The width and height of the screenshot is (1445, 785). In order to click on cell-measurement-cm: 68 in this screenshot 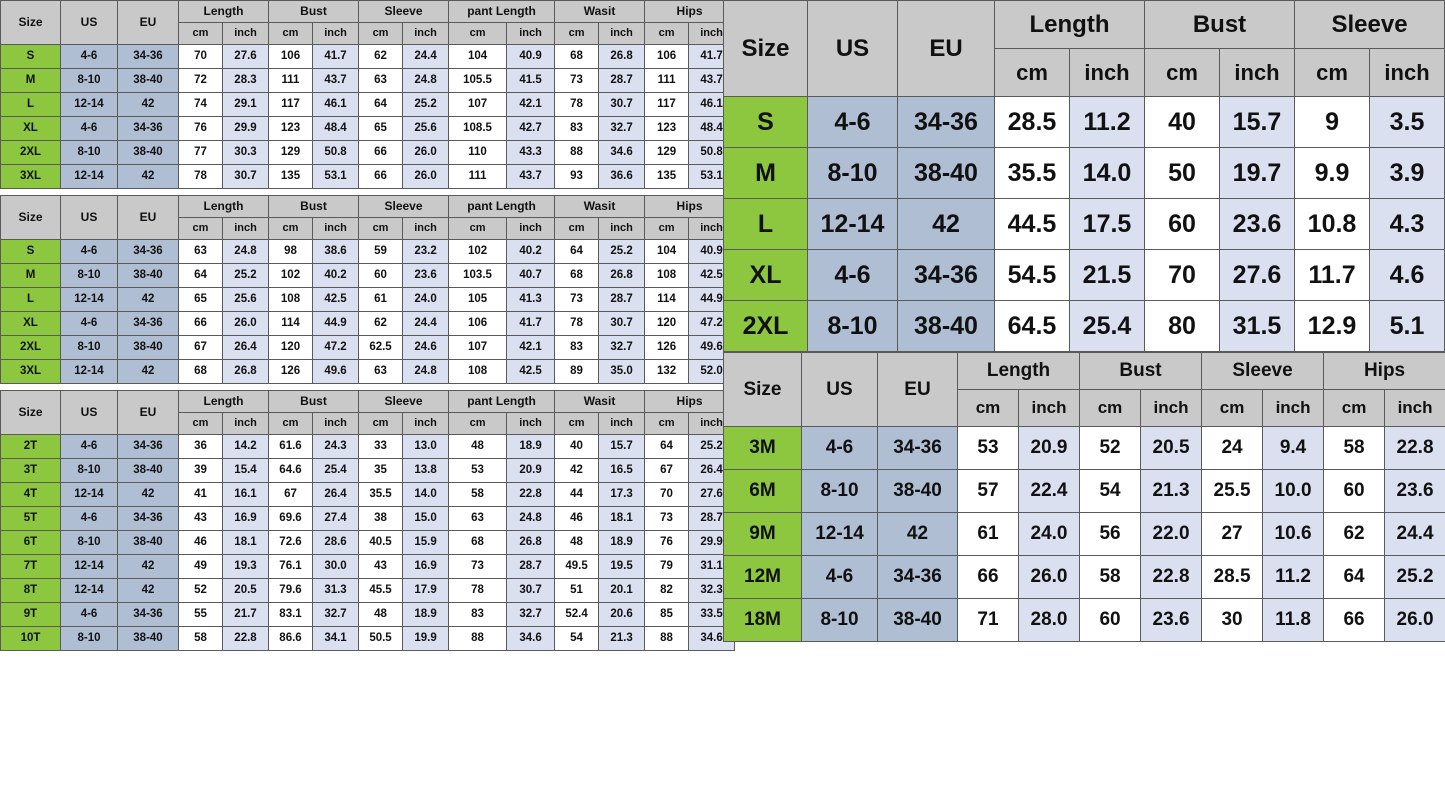, I will do `click(577, 275)`.